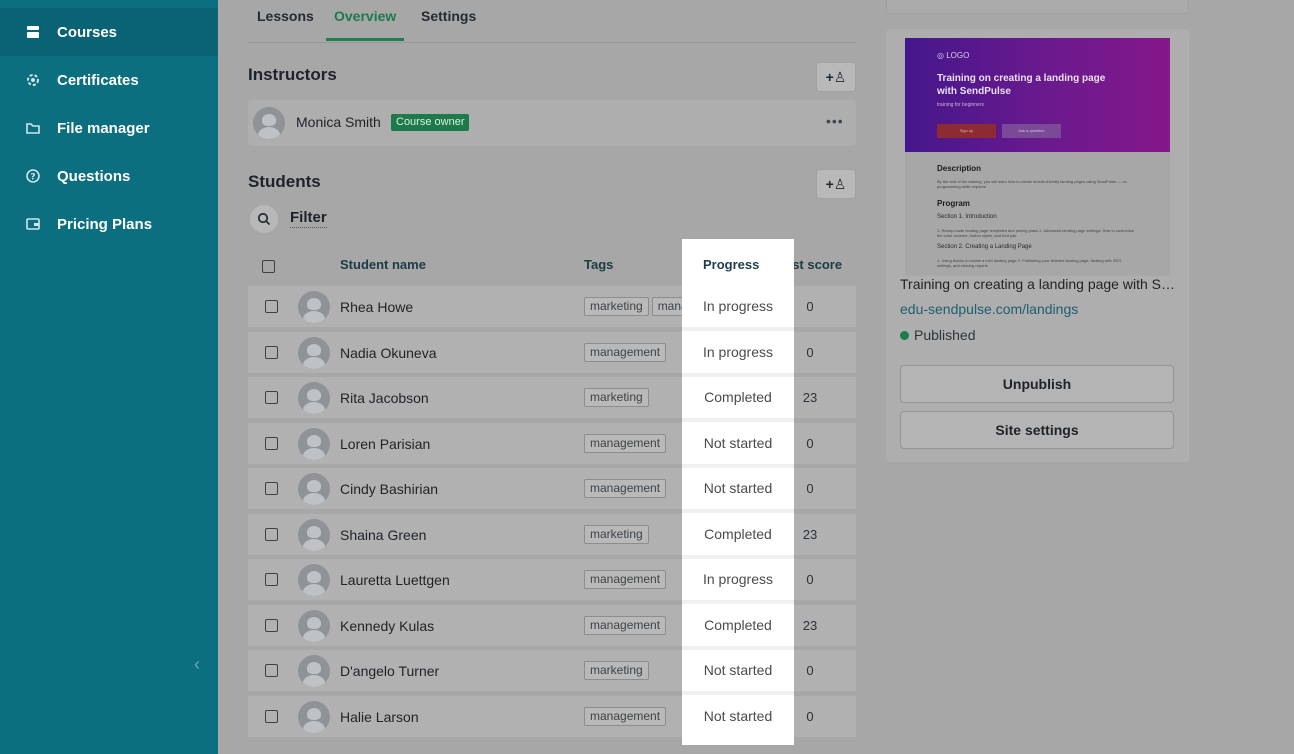 This screenshot has width=1294, height=754. Describe the element at coordinates (388, 353) in the screenshot. I see `student-name: Nadia Okuneva` at that location.